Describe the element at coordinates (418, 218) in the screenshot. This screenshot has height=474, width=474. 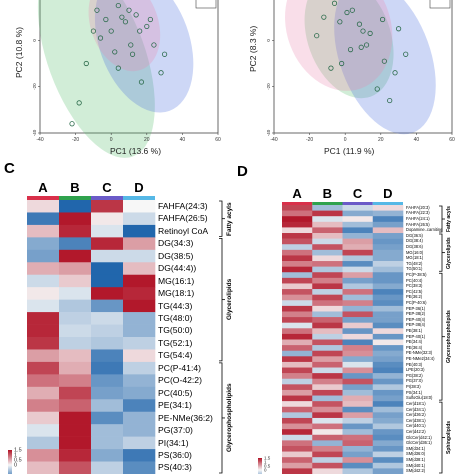
I see `row-label: FAHFA(24:1)` at that location.